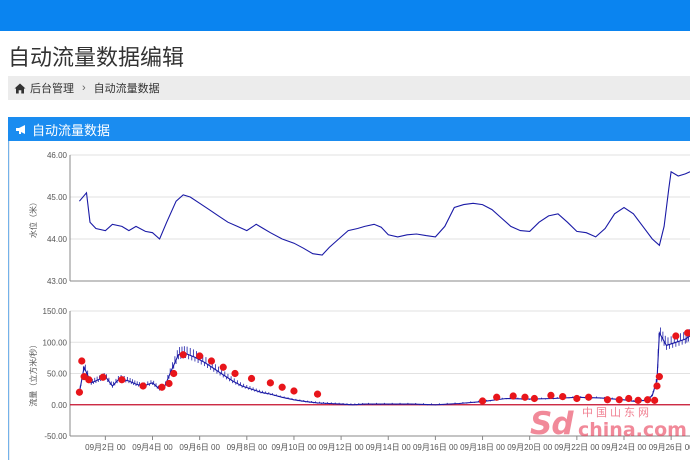 The image size is (690, 460). What do you see at coordinates (349, 129) in the screenshot?
I see `panel-header: 自动流量数据` at bounding box center [349, 129].